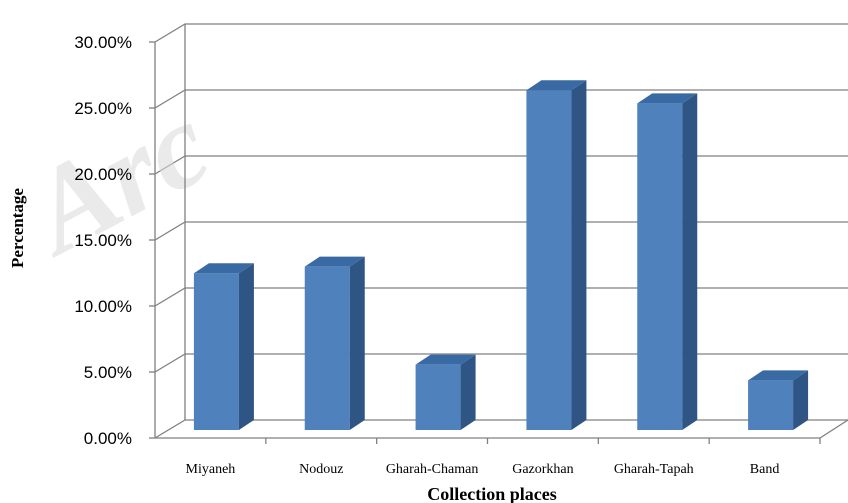  Describe the element at coordinates (103, 306) in the screenshot. I see `y-tick-label: 10.00%` at that location.